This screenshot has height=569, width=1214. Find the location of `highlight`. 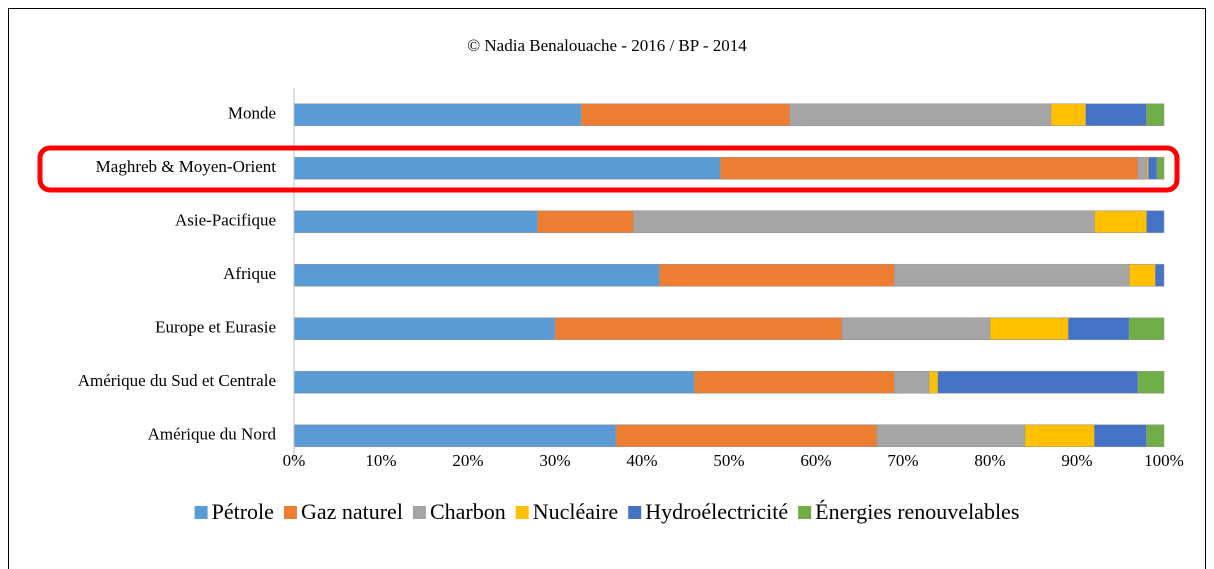

highlight is located at coordinates (608, 169).